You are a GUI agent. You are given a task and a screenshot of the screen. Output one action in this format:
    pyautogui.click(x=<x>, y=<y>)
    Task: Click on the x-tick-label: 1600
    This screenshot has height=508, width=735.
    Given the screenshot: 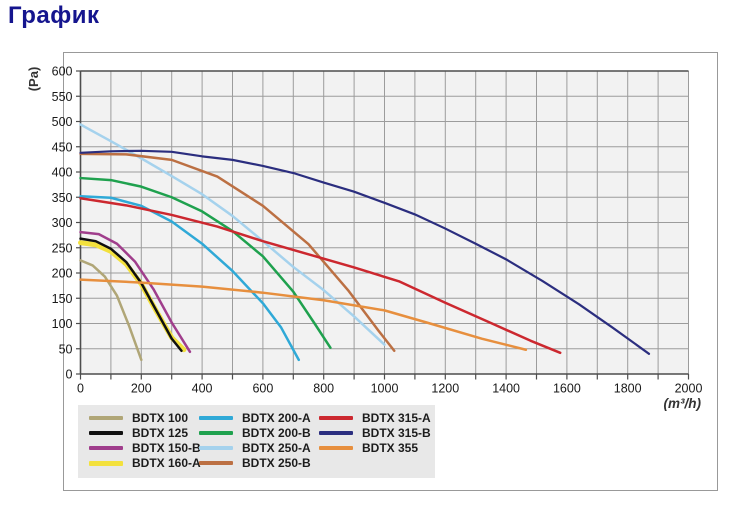 What is the action you would take?
    pyautogui.click(x=567, y=389)
    